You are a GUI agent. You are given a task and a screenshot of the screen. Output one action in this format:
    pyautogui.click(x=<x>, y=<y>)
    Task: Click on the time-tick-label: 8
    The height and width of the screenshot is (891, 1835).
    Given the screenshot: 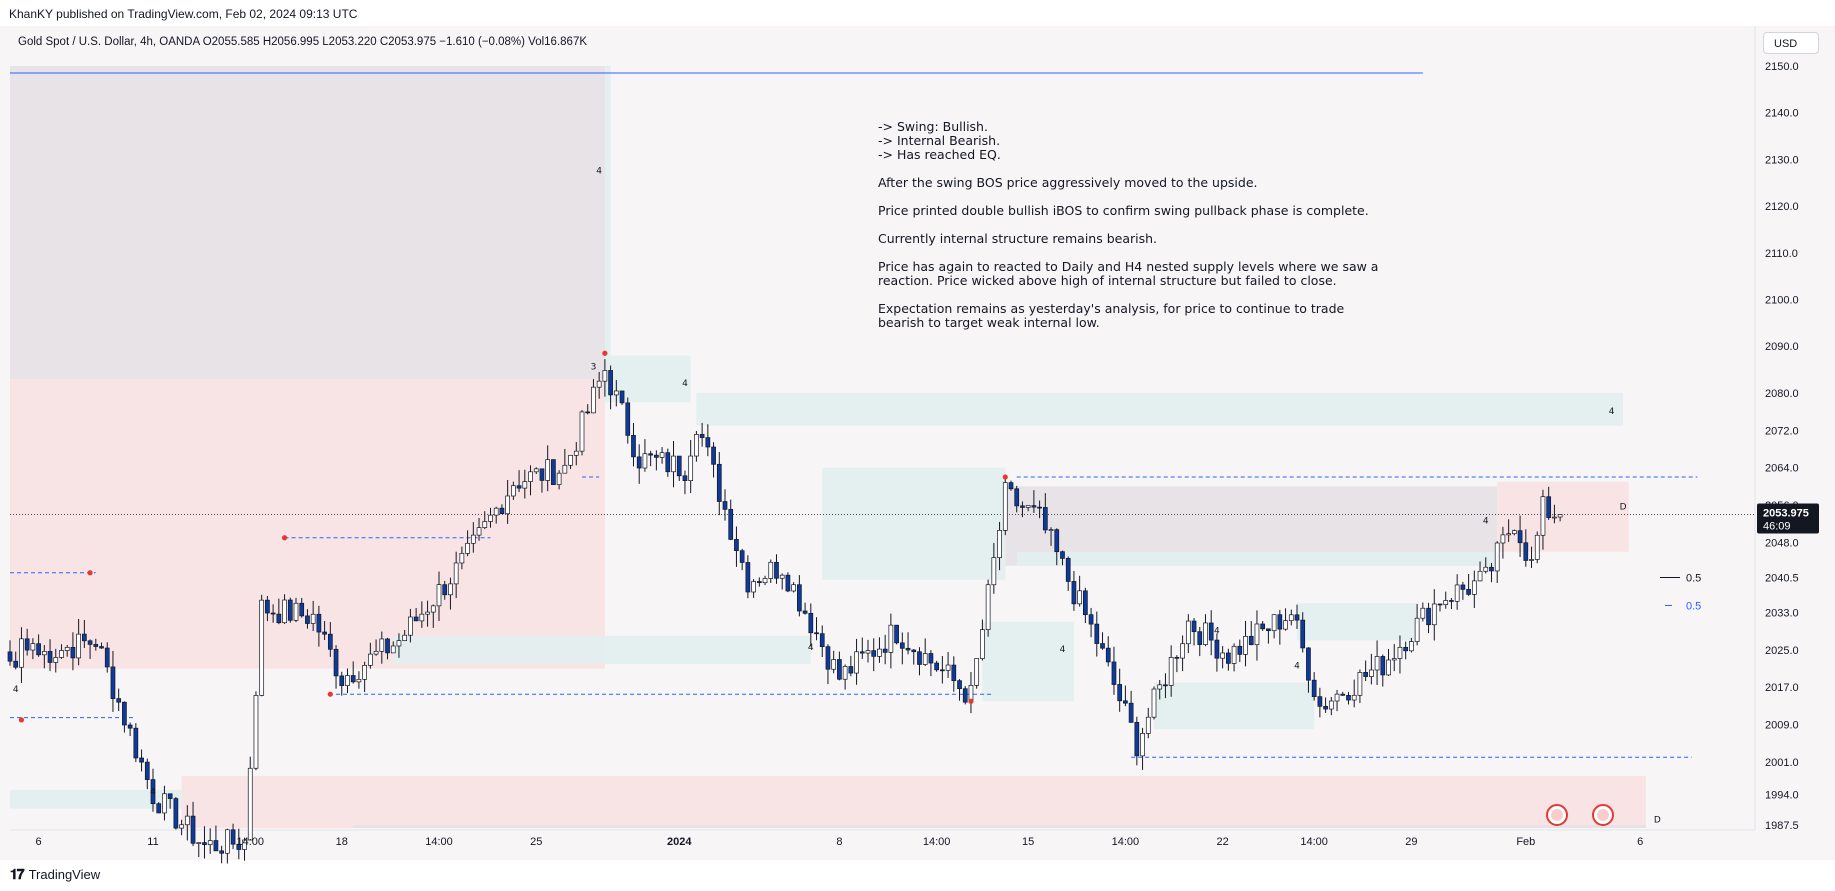 What is the action you would take?
    pyautogui.click(x=839, y=842)
    